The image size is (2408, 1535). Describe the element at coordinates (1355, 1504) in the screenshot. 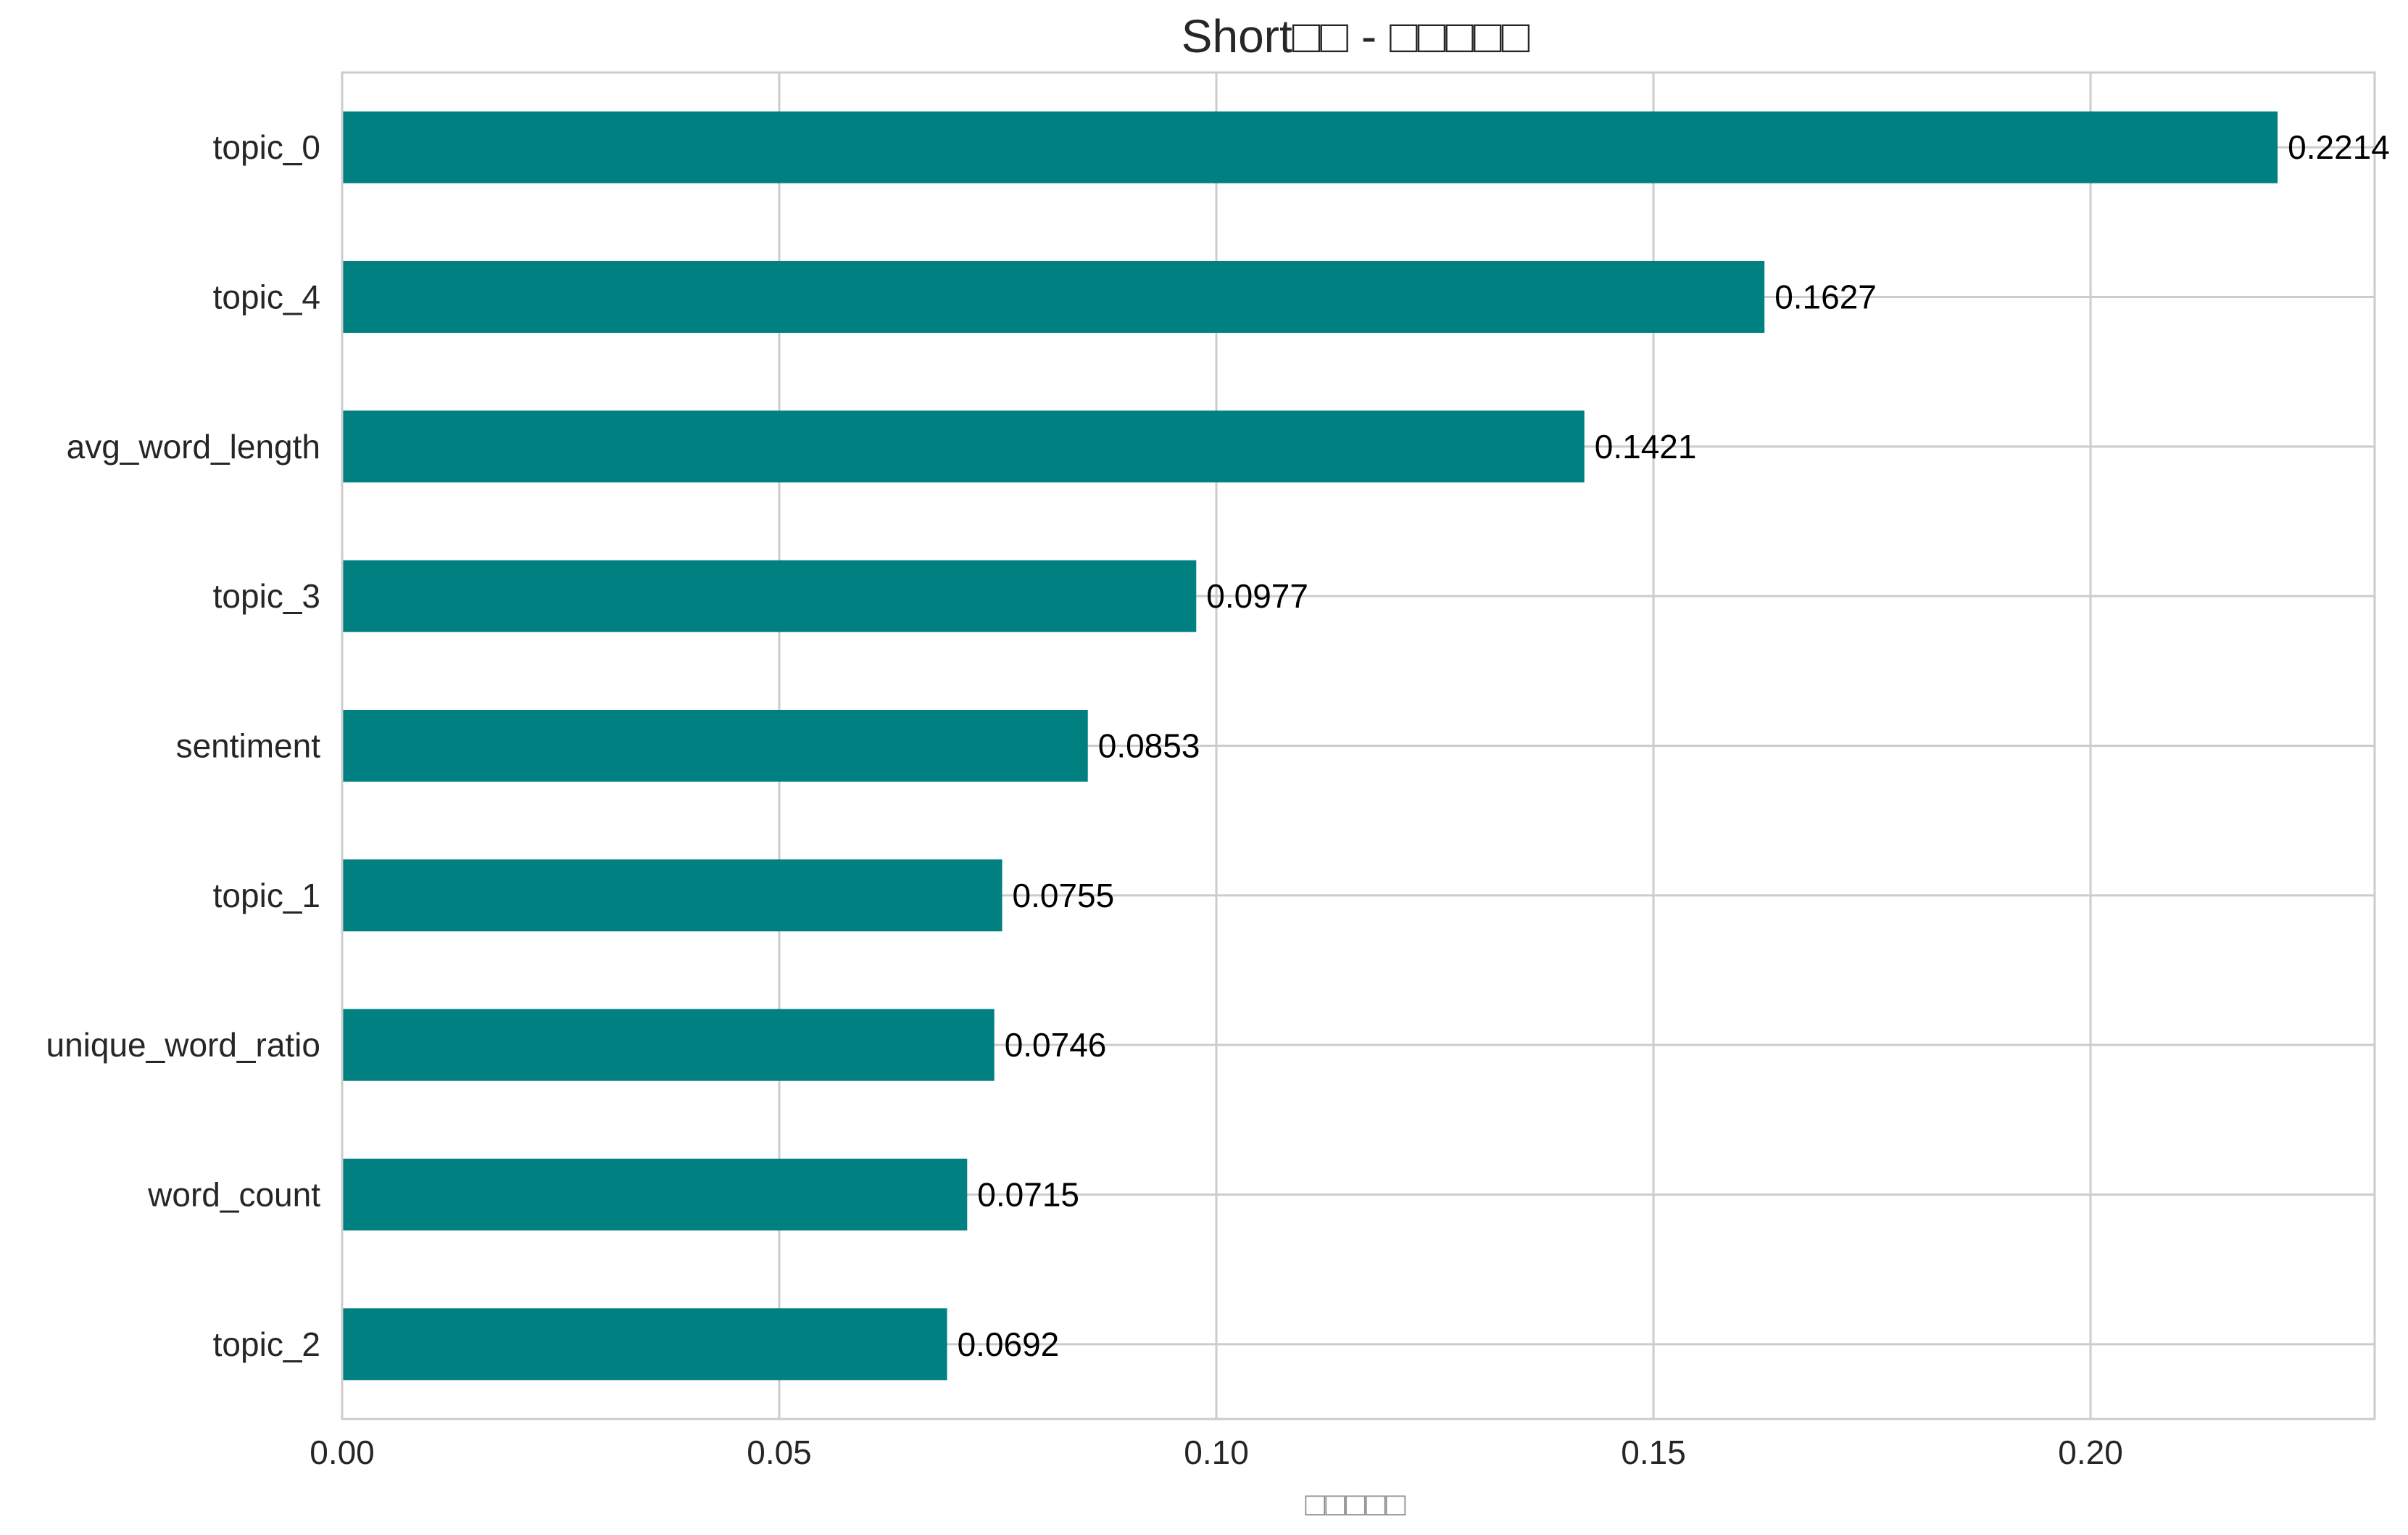

I see `x-axis-label: □□□□□` at that location.